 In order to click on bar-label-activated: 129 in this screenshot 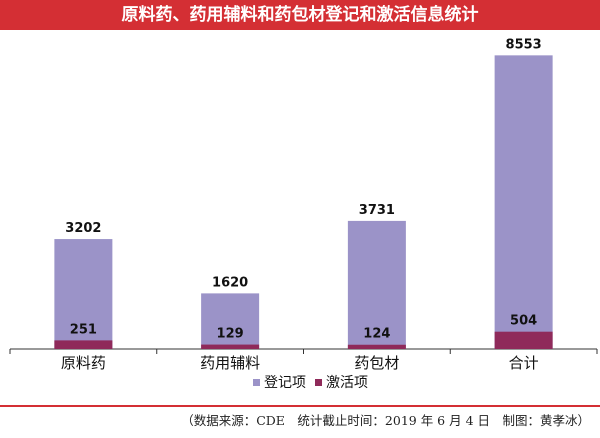, I will do `click(230, 334)`.